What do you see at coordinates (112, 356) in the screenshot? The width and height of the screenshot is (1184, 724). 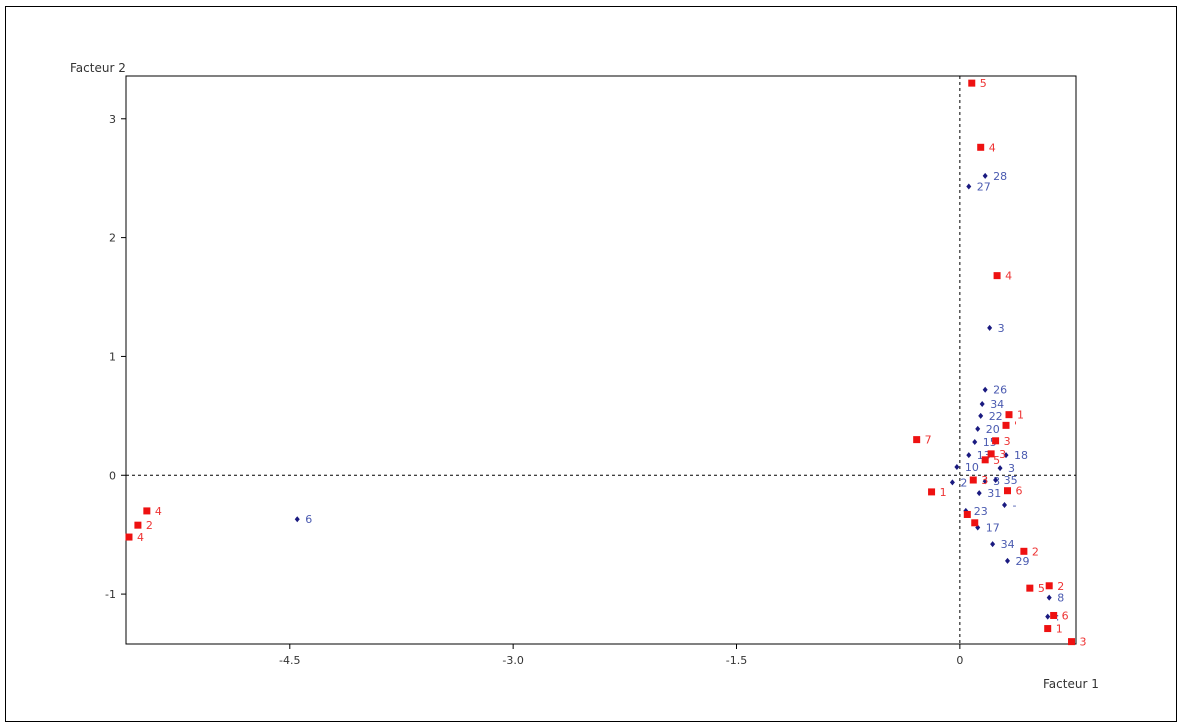 I see `y-tick-label: 1` at bounding box center [112, 356].